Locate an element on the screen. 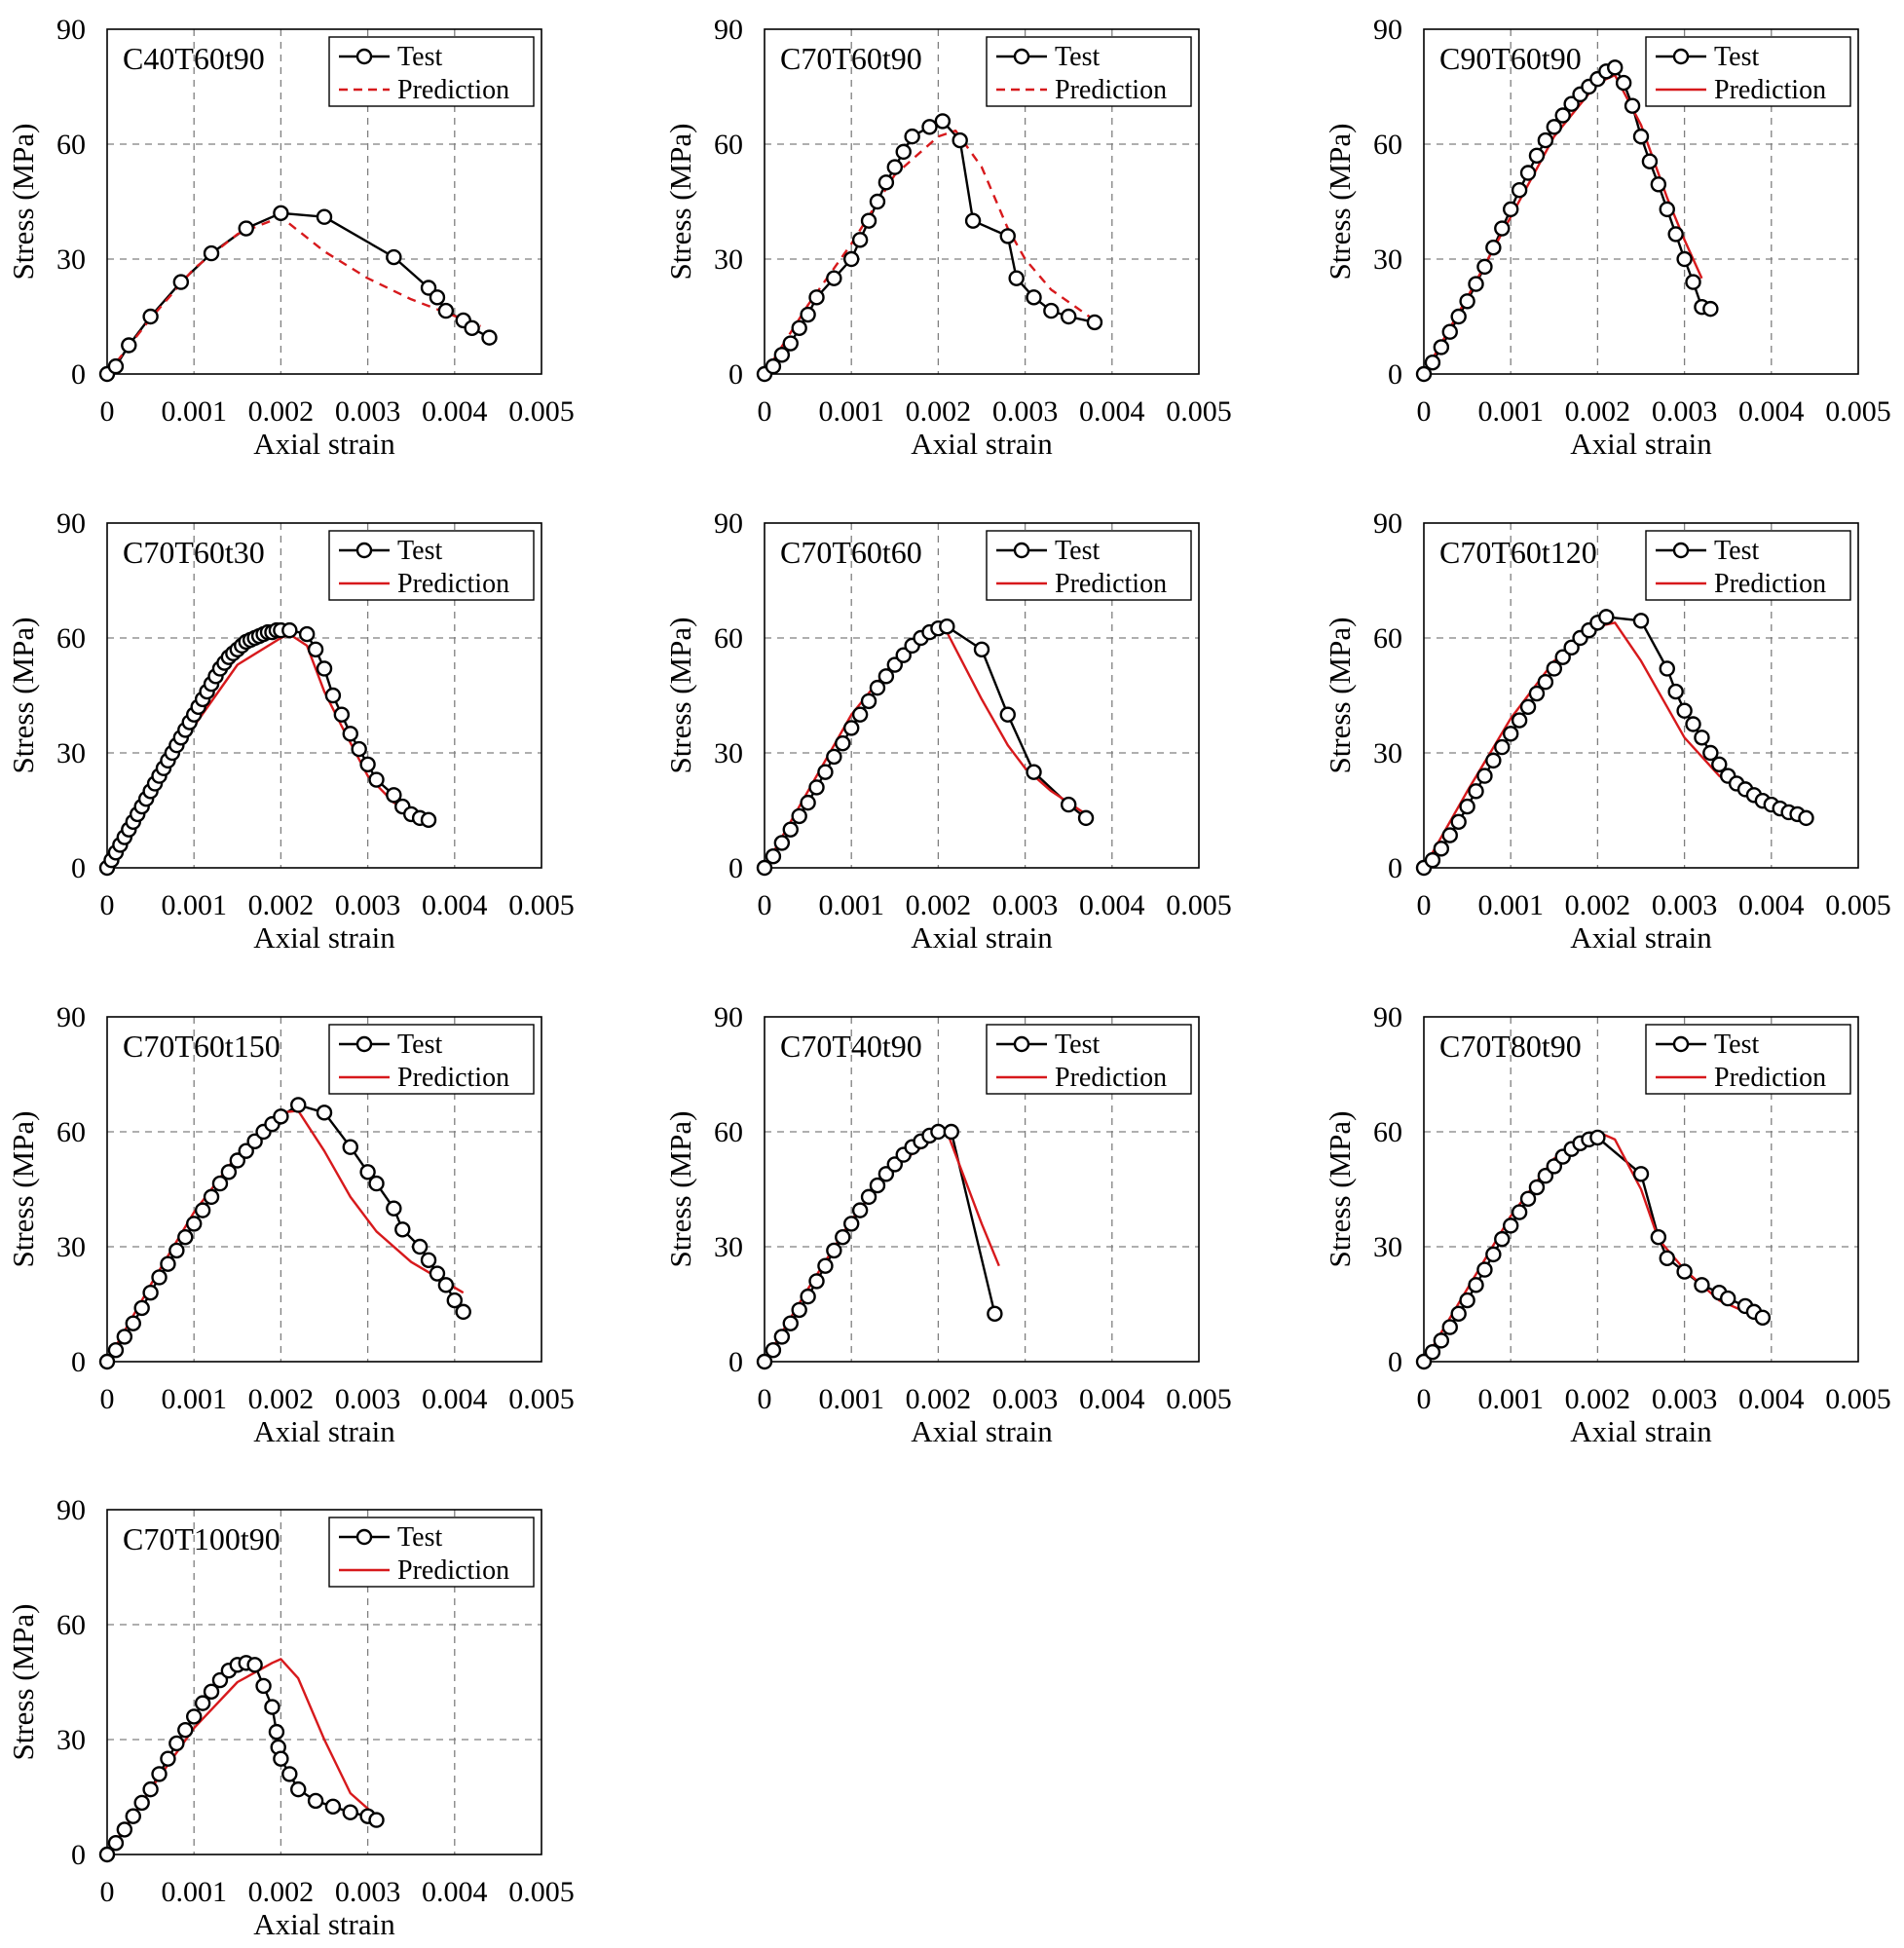 Image resolution: width=1904 pixels, height=1948 pixels. y-tick-label: 60 is located at coordinates (71, 1132).